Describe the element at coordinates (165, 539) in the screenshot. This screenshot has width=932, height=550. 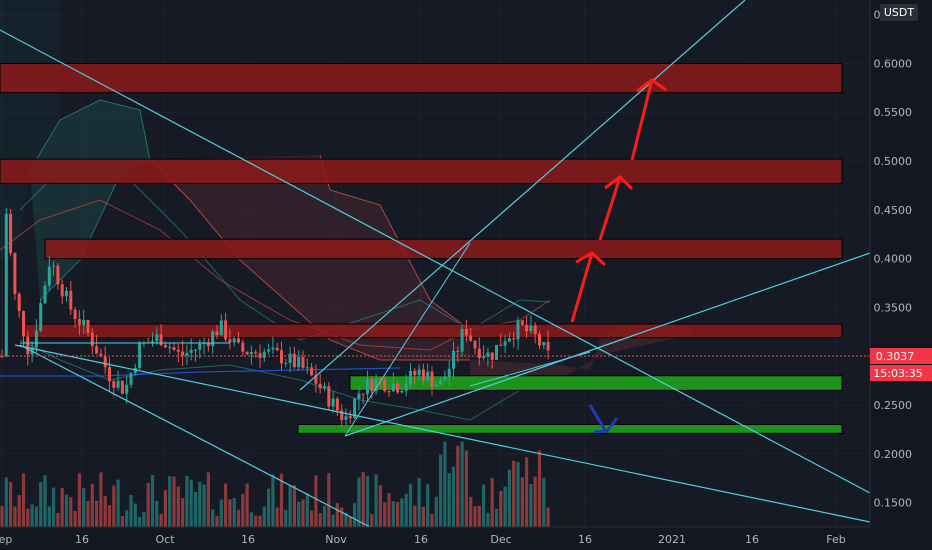
I see `x-tick-label: Oct` at that location.